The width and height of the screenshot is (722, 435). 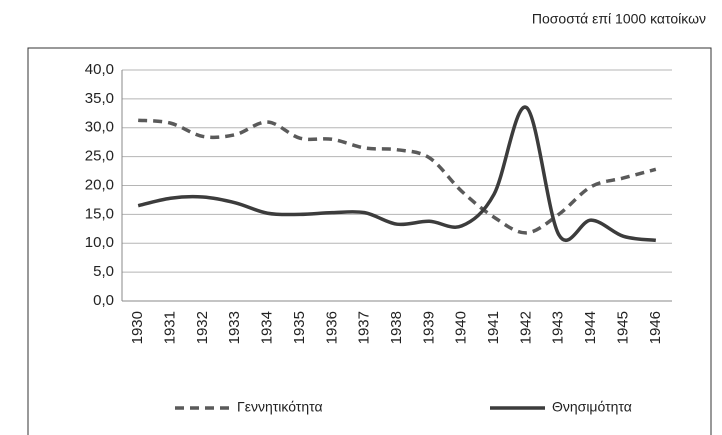 I want to click on y-tick-label: 20,0, so click(x=99, y=184).